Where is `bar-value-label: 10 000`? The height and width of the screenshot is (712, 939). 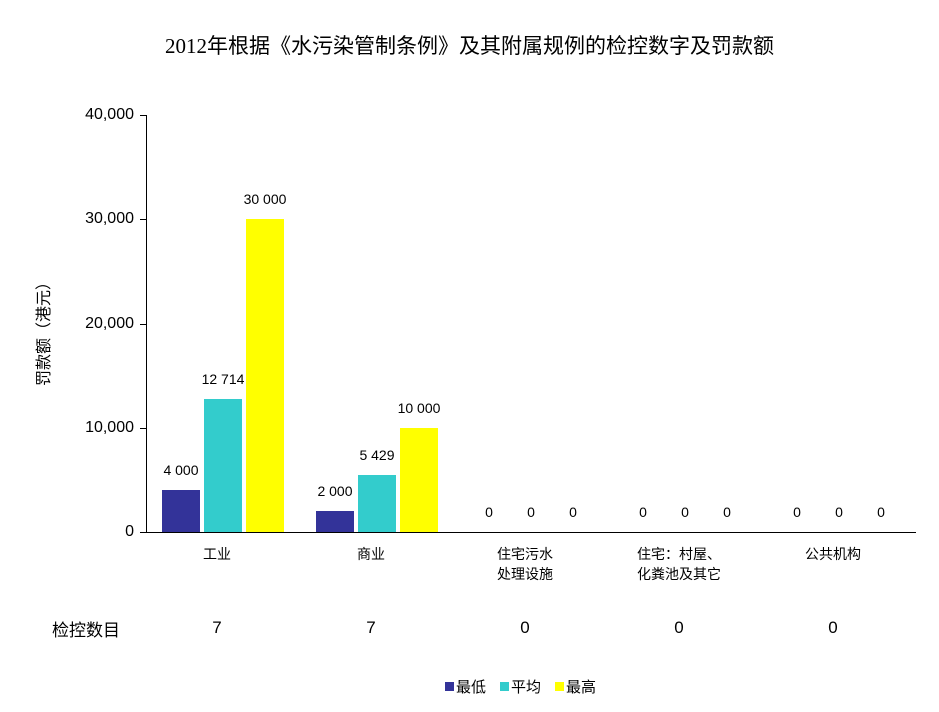
bar-value-label: 10 000 is located at coordinates (419, 407).